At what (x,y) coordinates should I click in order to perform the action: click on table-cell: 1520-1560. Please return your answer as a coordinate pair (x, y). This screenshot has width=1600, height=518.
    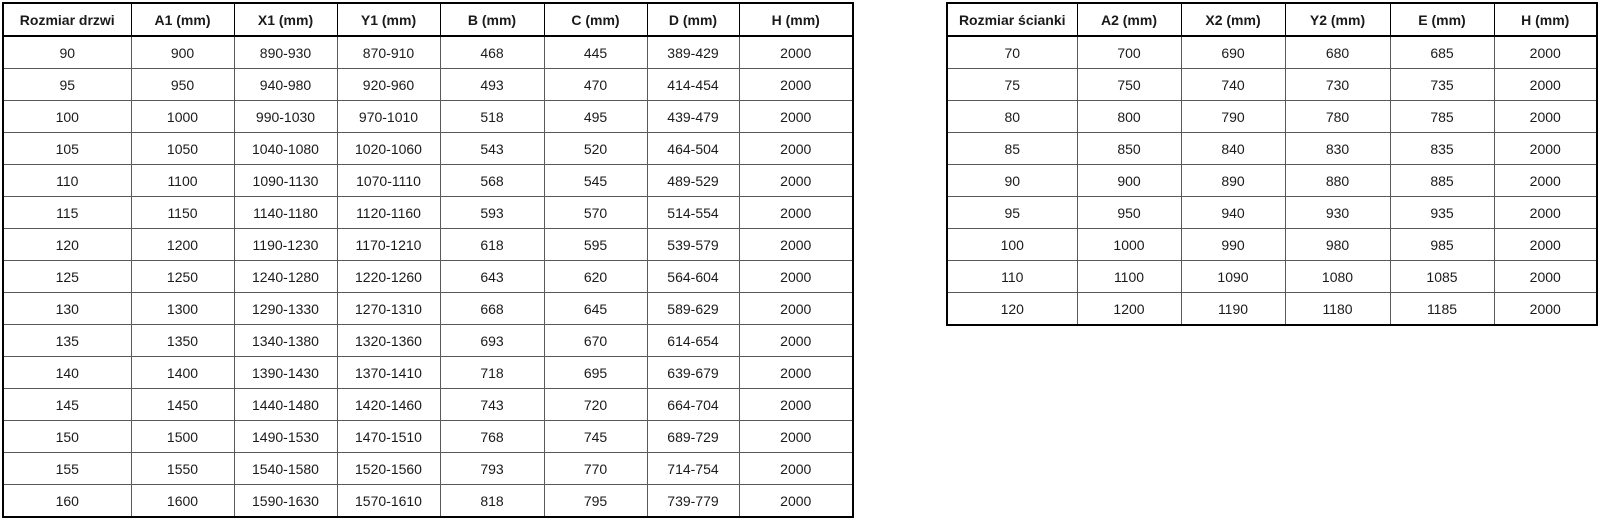
    Looking at the image, I should click on (388, 468).